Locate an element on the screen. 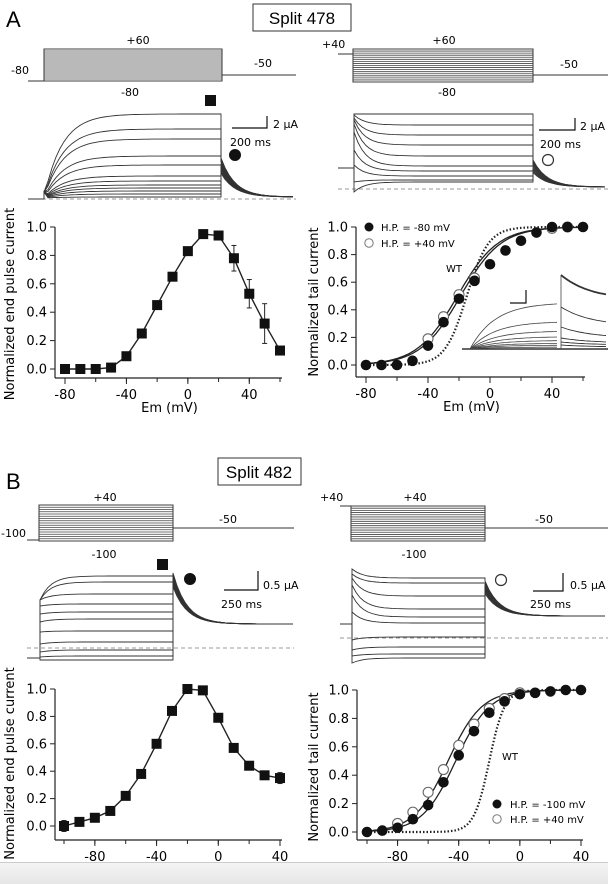 This screenshot has width=608, height=884. series-line is located at coordinates (173, 301).